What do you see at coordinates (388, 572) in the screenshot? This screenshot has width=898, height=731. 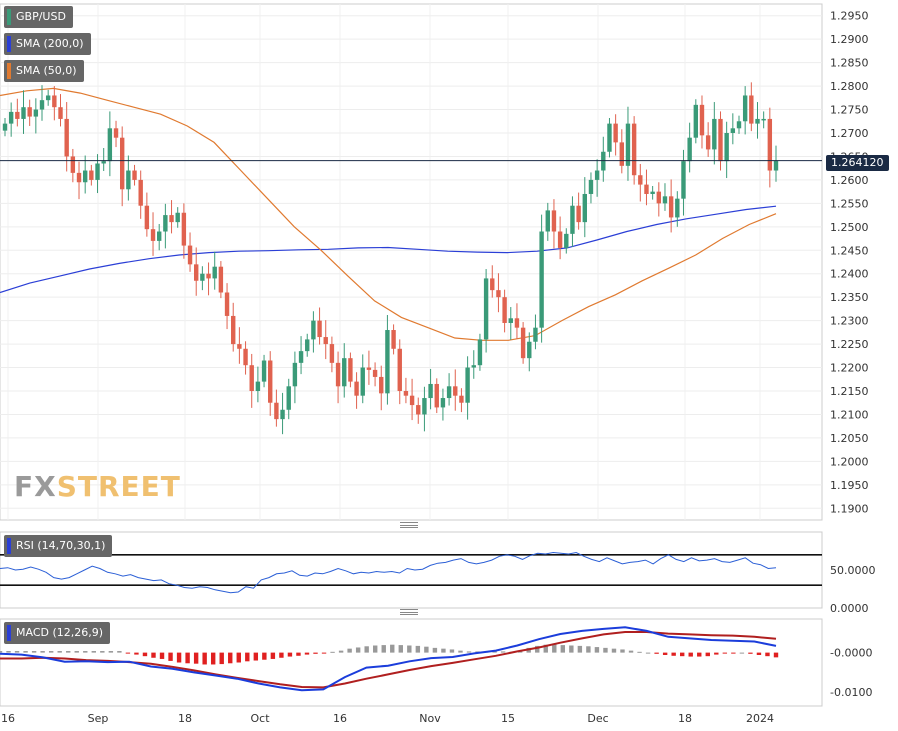 I see `rsi-line` at bounding box center [388, 572].